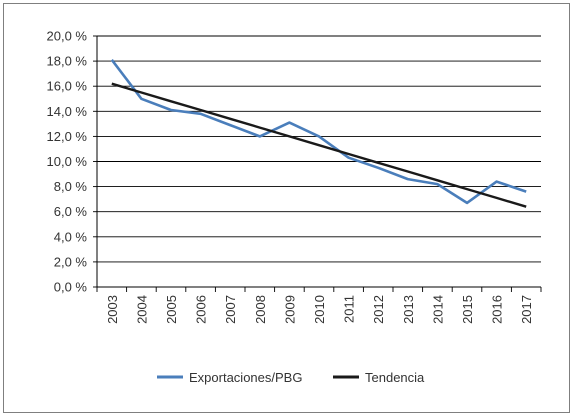 This screenshot has width=575, height=417. What do you see at coordinates (437, 309) in the screenshot?
I see `x-tick-label: 2014` at bounding box center [437, 309].